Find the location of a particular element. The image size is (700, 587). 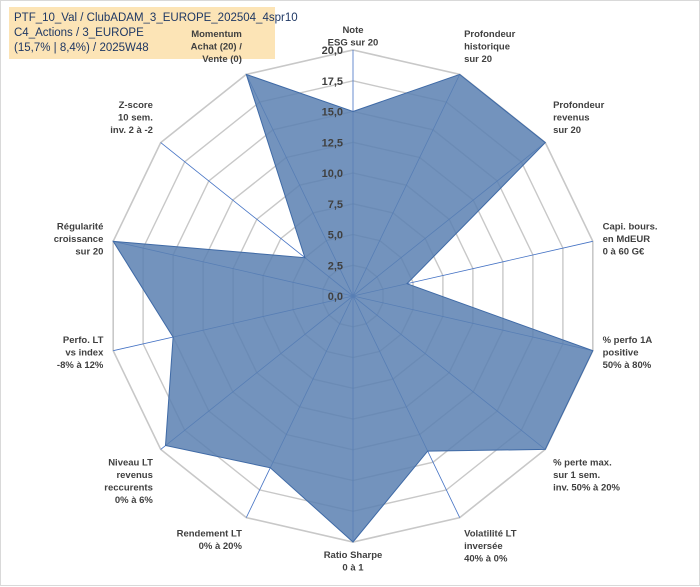

tick-label: 17,5 is located at coordinates (332, 82).